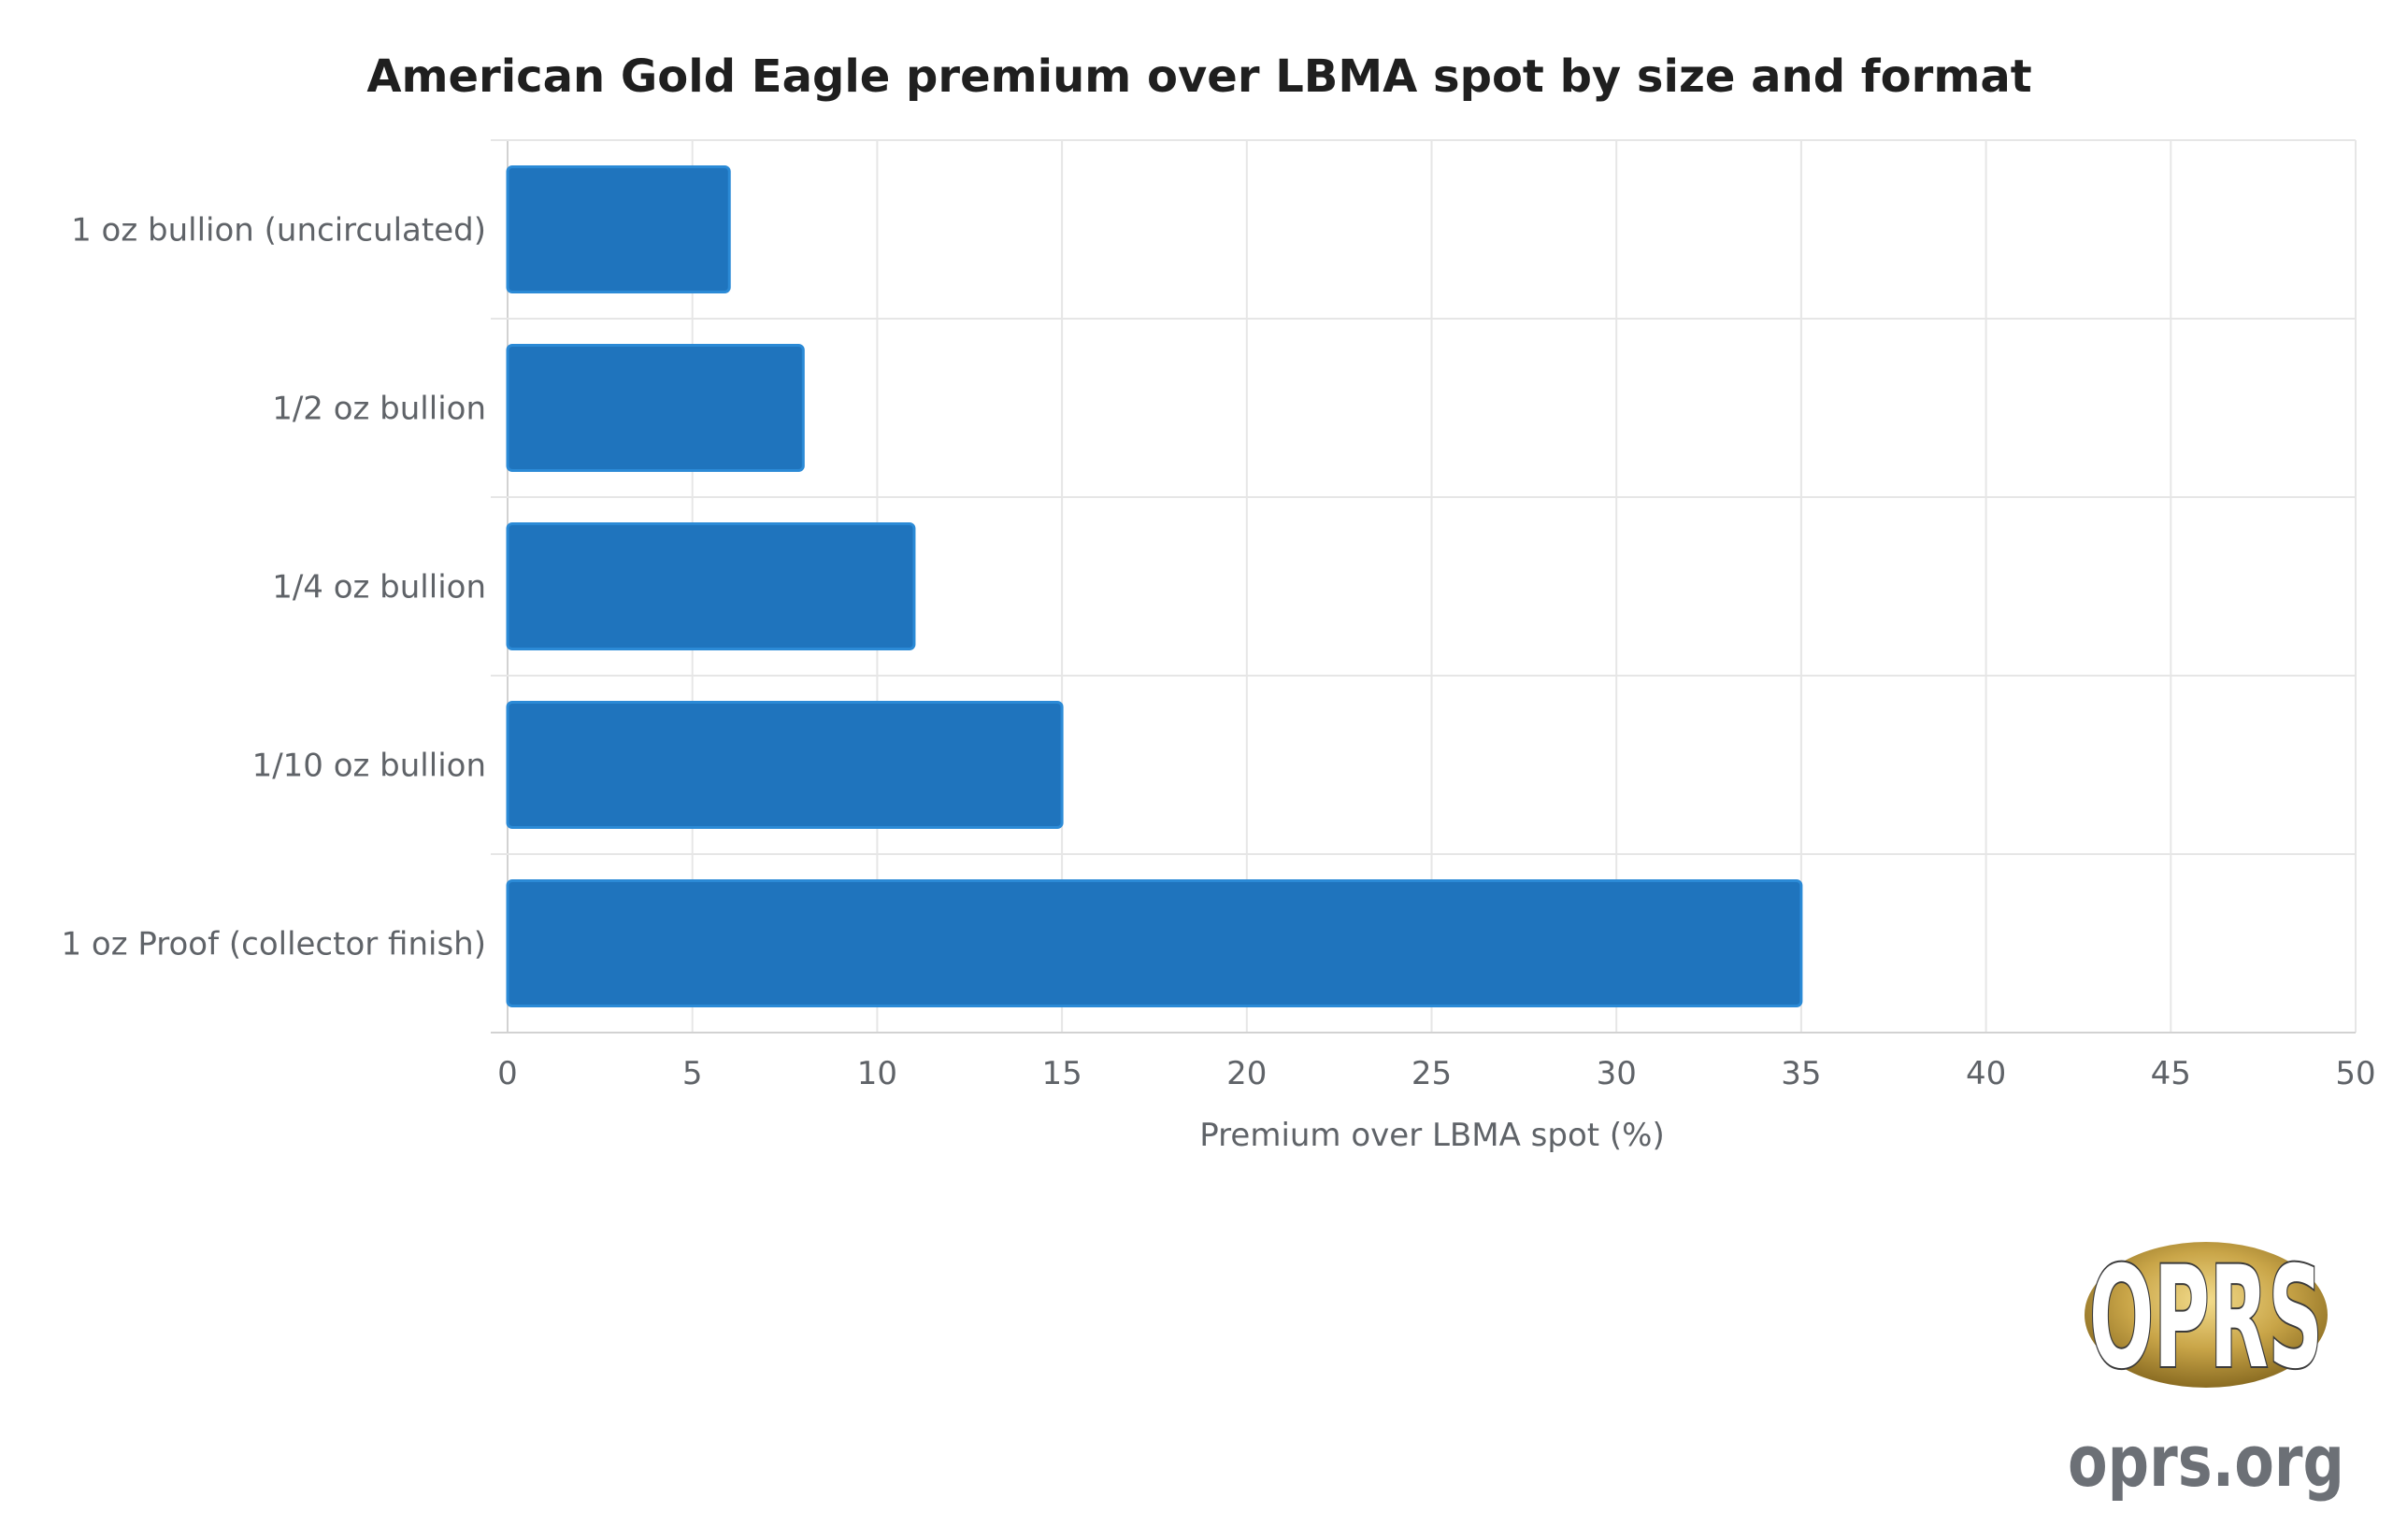 The image size is (2393, 1540). What do you see at coordinates (1431, 1073) in the screenshot?
I see `x-tick-label: 25` at bounding box center [1431, 1073].